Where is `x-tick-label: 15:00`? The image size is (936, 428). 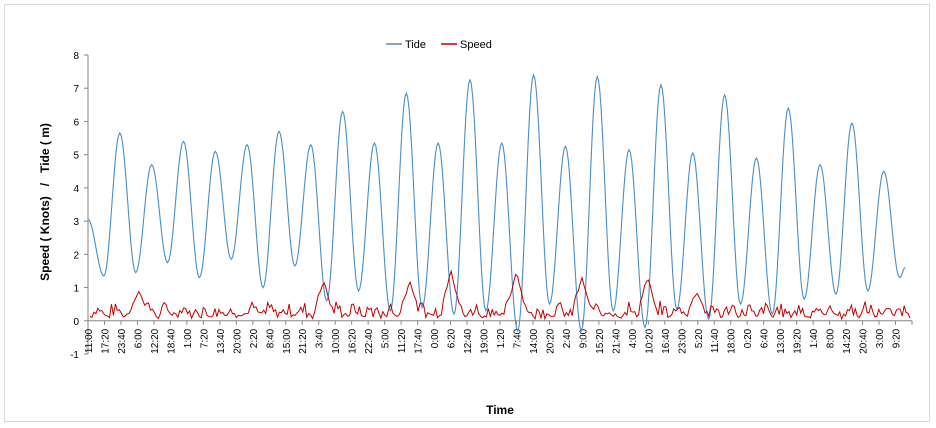 x-tick-label: 15:00 is located at coordinates (287, 340).